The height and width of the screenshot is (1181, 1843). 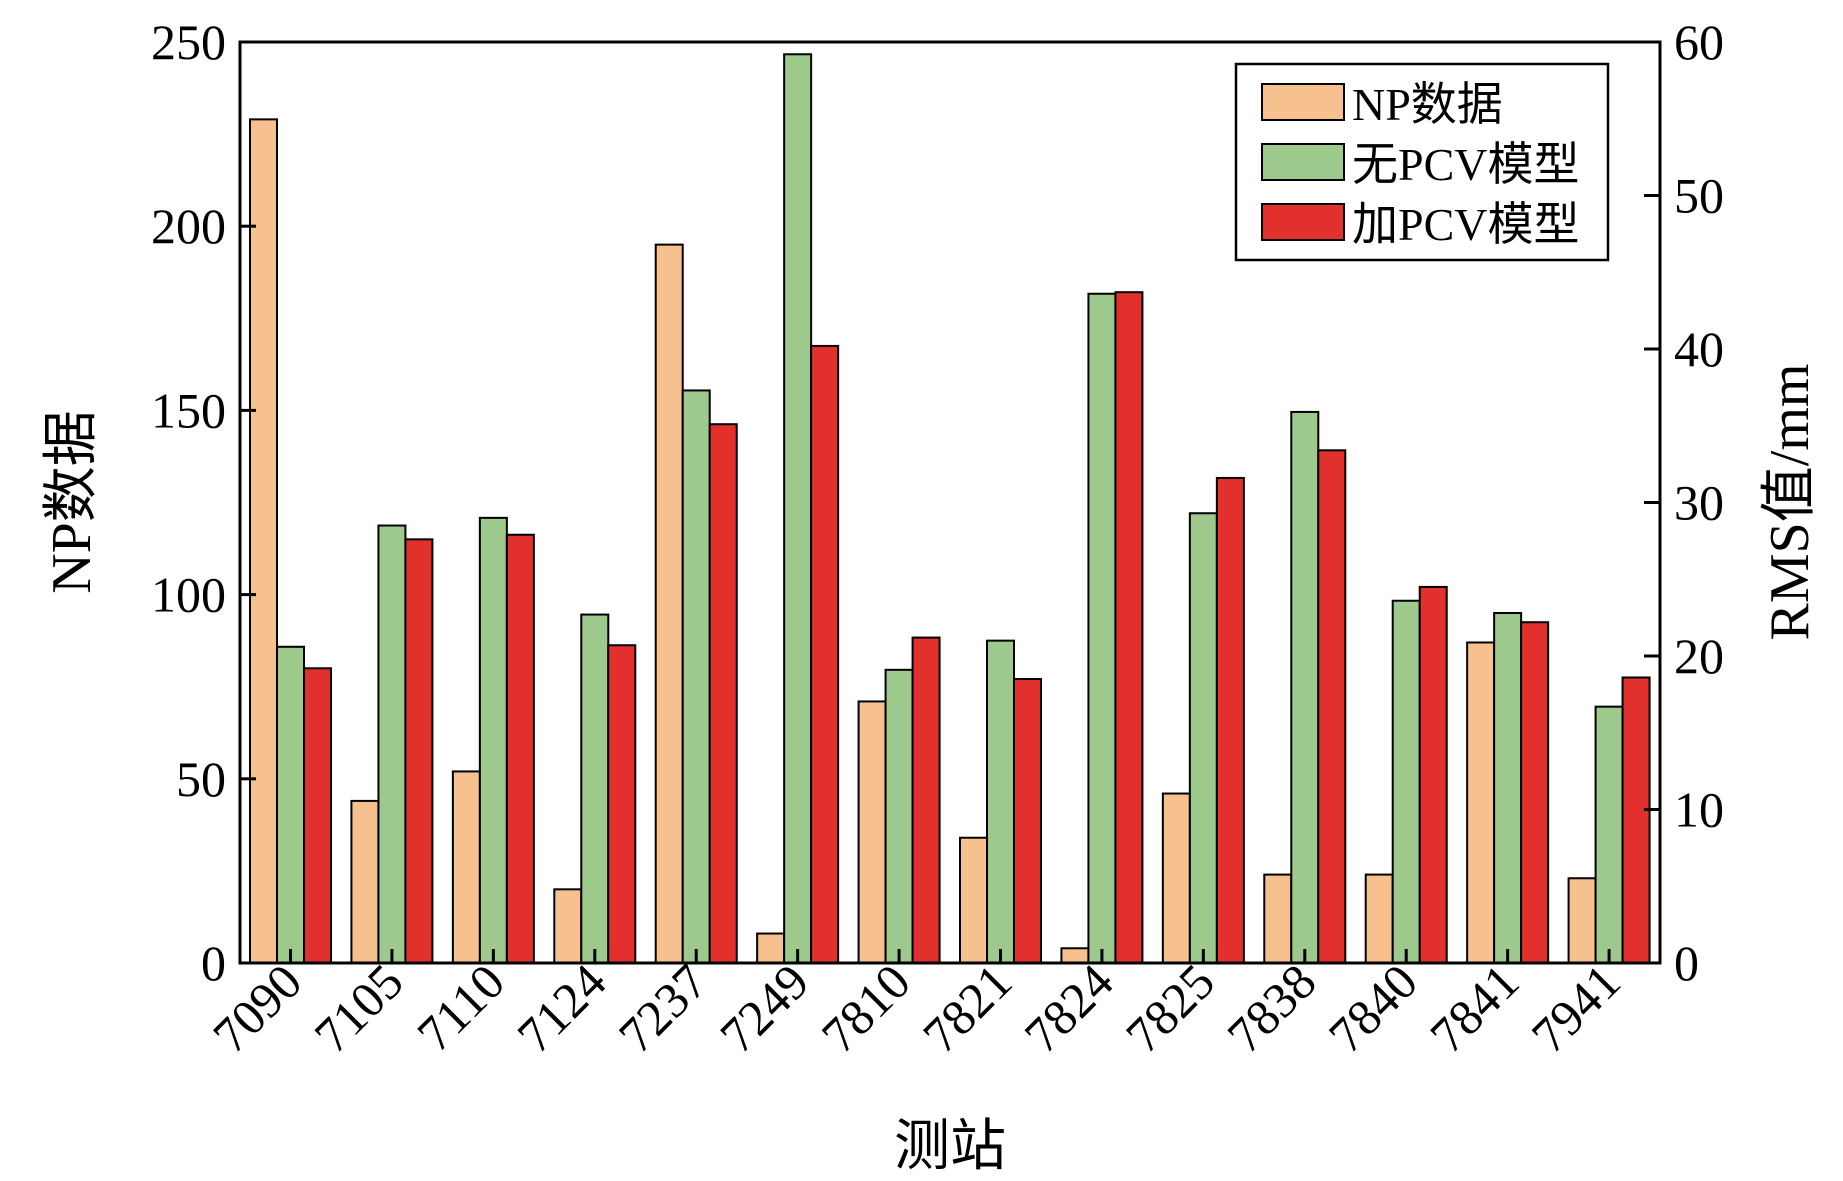 What do you see at coordinates (1373, 1008) in the screenshot?
I see `x-tick-label-7840: 7840` at bounding box center [1373, 1008].